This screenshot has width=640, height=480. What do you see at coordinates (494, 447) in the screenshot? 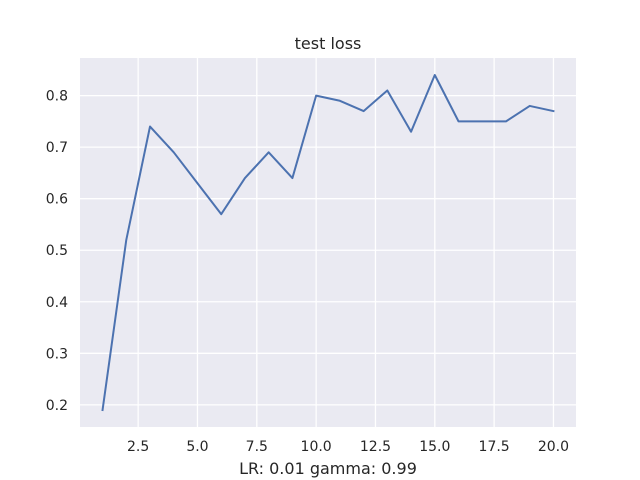
I see `x-tick-label: 17.5` at bounding box center [494, 447].